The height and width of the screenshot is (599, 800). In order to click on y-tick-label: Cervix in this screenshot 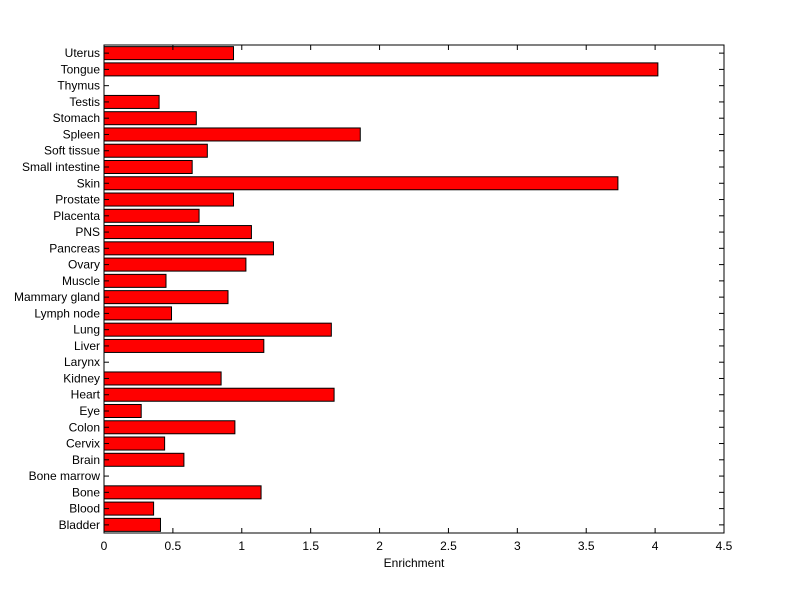, I will do `click(83, 444)`.